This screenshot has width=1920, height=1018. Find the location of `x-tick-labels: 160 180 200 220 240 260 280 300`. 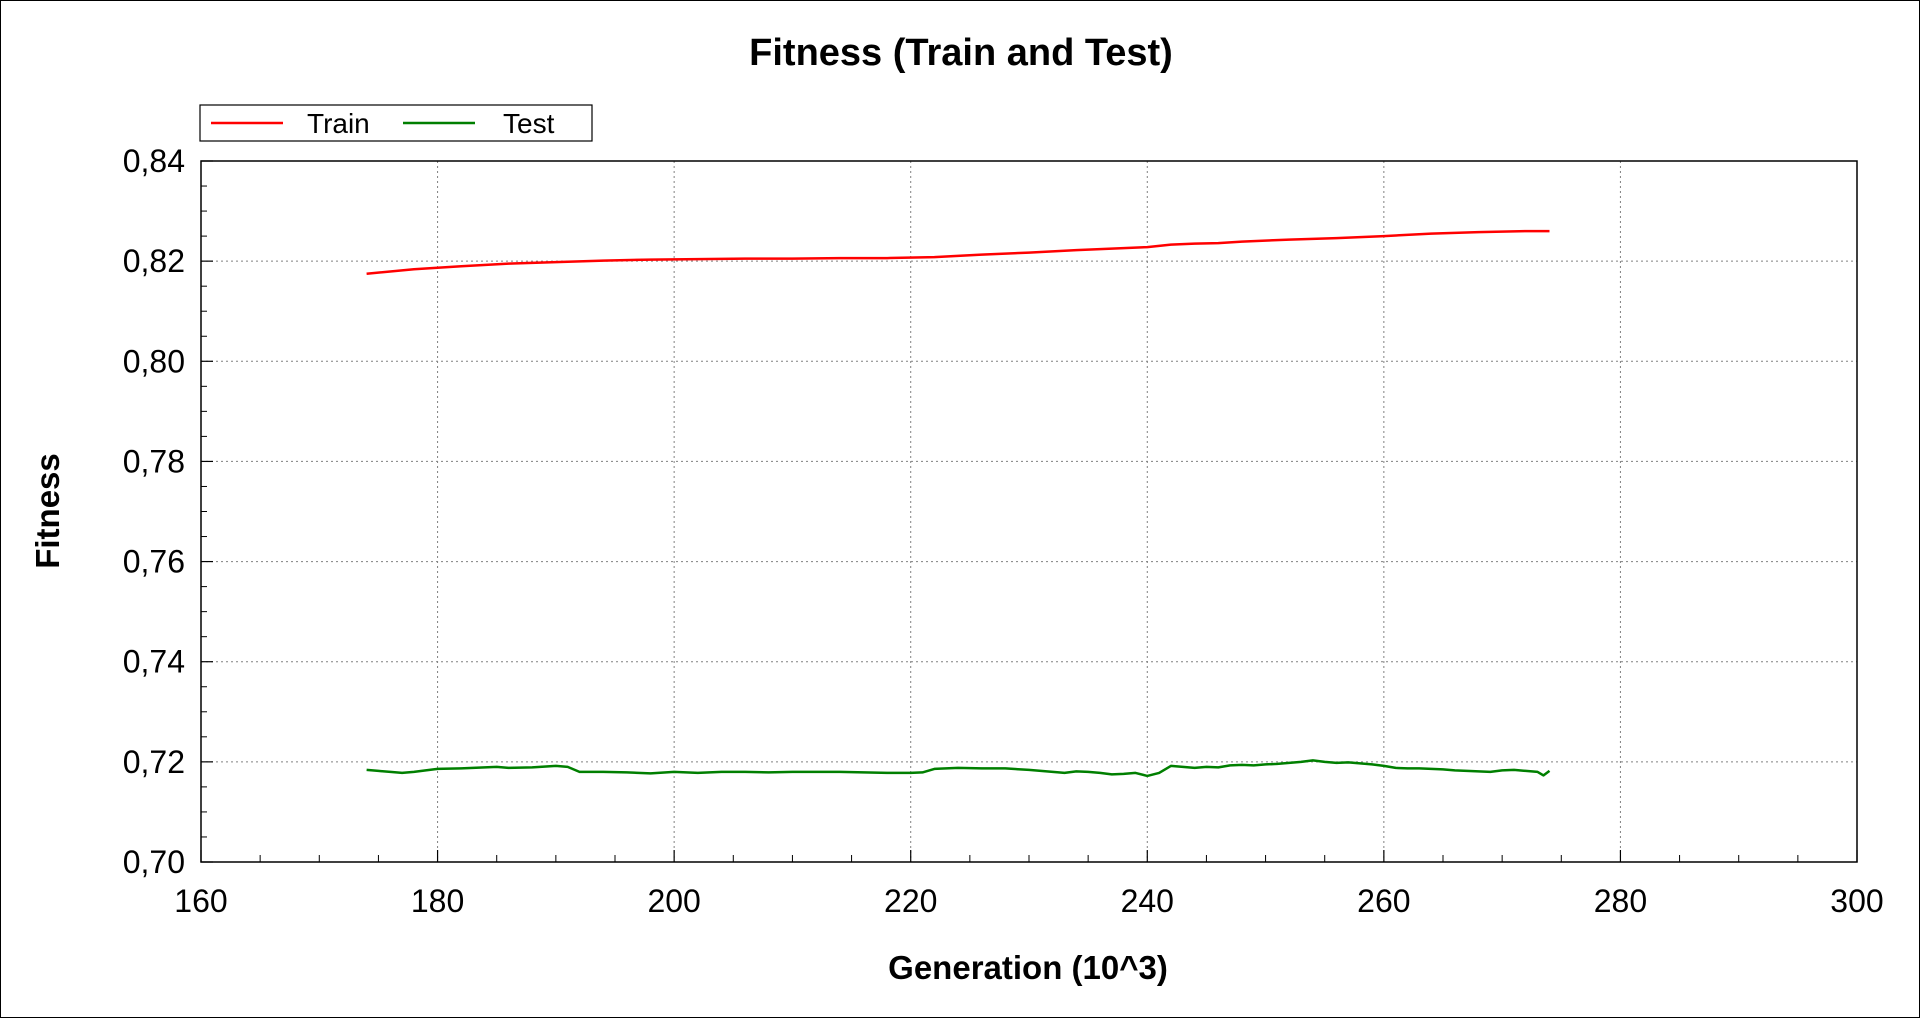

x-tick-labels: 160 180 200 220 240 260 280 300 is located at coordinates (1028, 901).